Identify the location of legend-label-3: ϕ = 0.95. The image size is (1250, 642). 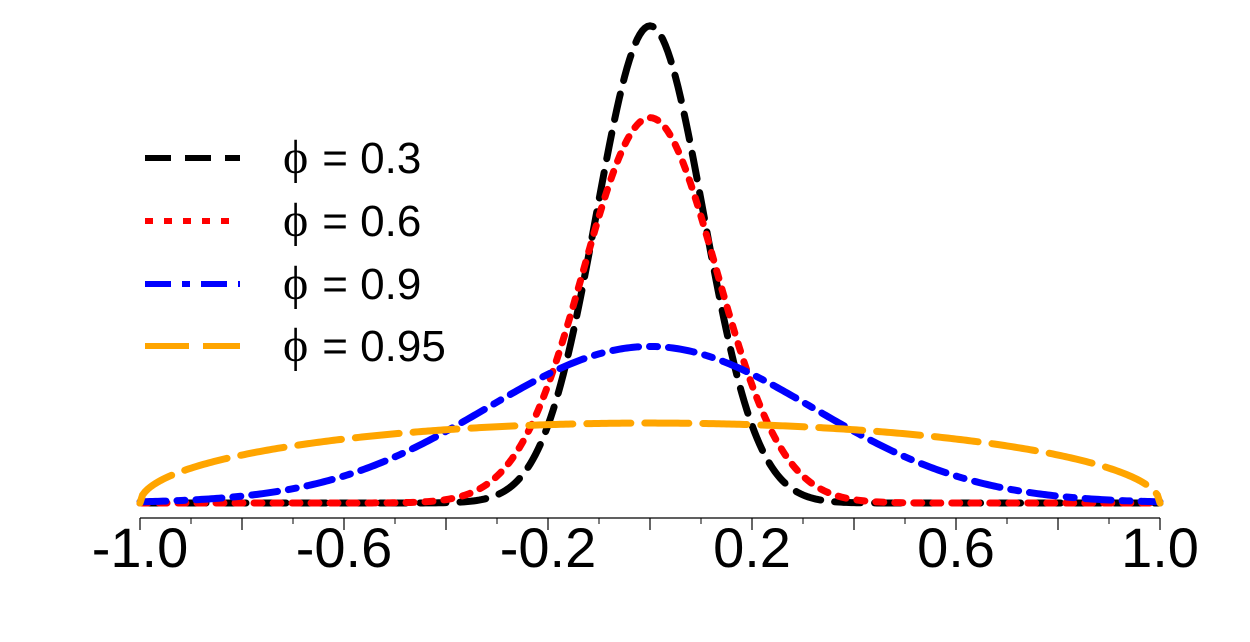
(364, 345).